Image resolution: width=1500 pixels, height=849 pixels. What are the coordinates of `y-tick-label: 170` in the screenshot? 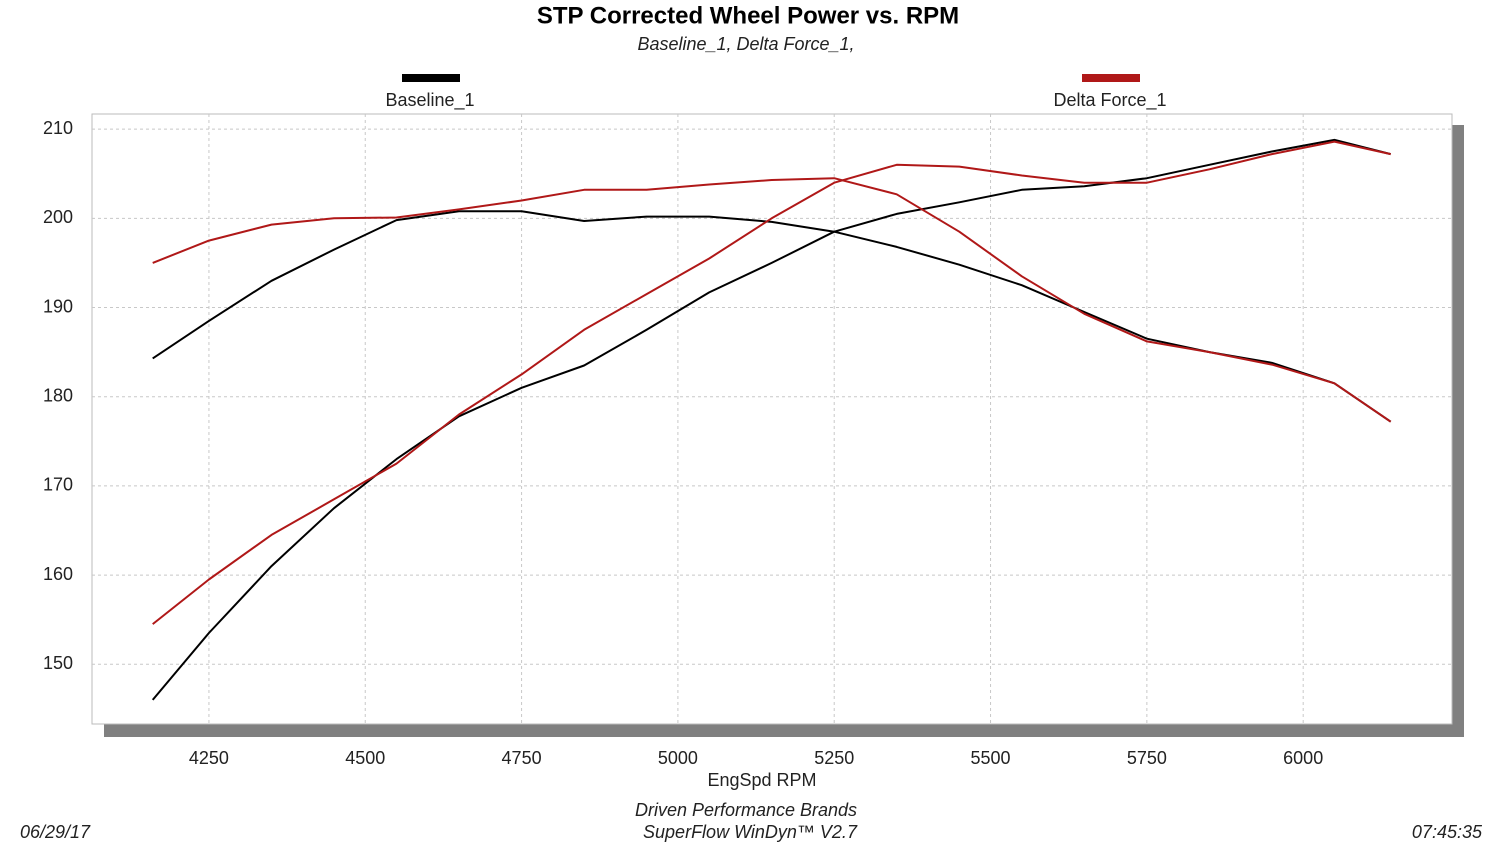 It's located at (58, 485).